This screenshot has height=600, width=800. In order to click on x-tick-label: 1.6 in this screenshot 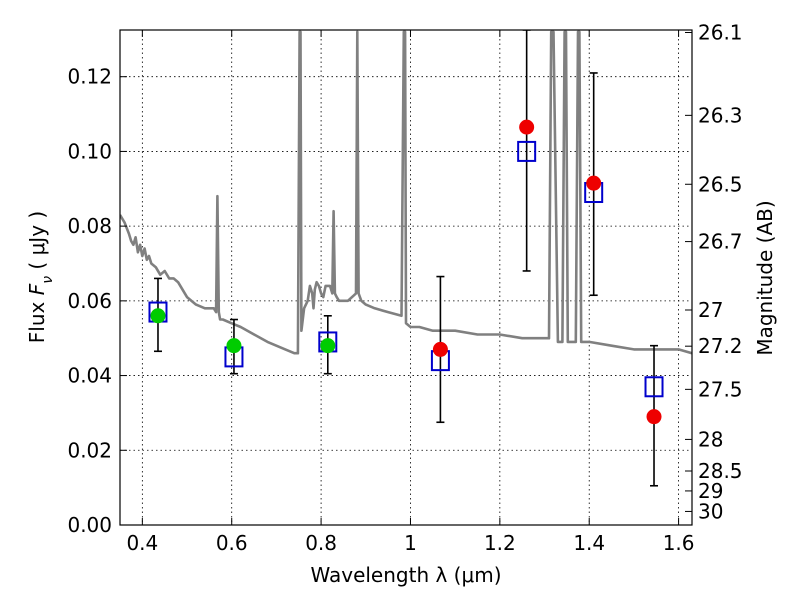, I will do `click(679, 543)`.